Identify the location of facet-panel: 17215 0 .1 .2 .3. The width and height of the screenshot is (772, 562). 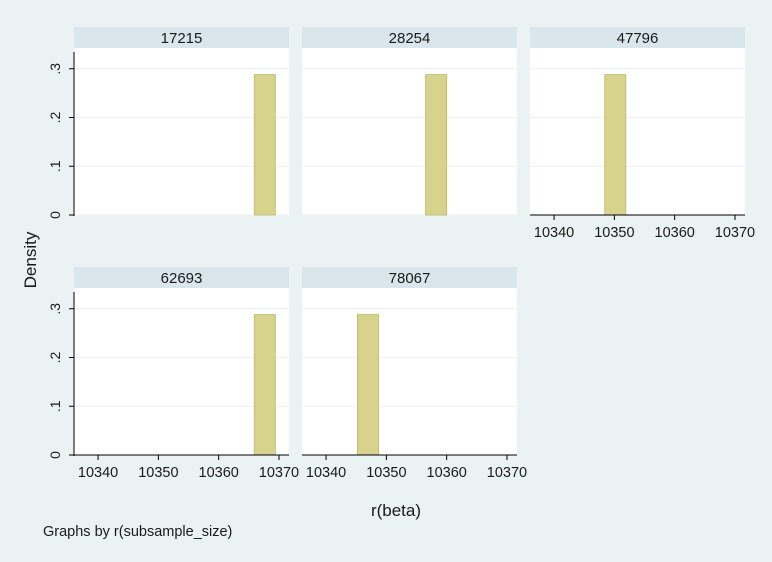
(168, 123).